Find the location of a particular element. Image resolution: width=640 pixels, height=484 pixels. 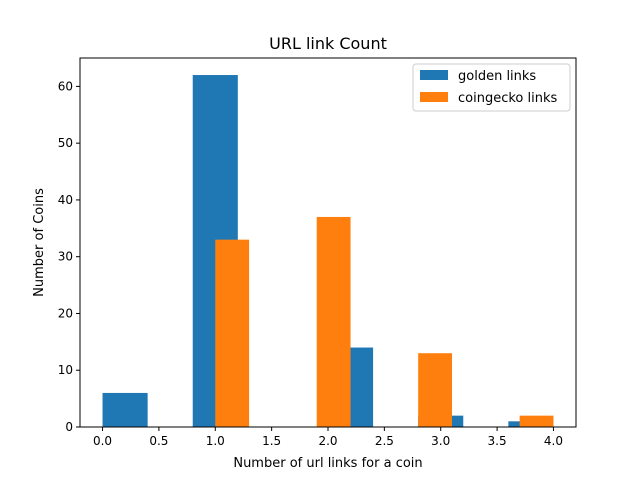

x-tick-label: 4.0 is located at coordinates (553, 441).